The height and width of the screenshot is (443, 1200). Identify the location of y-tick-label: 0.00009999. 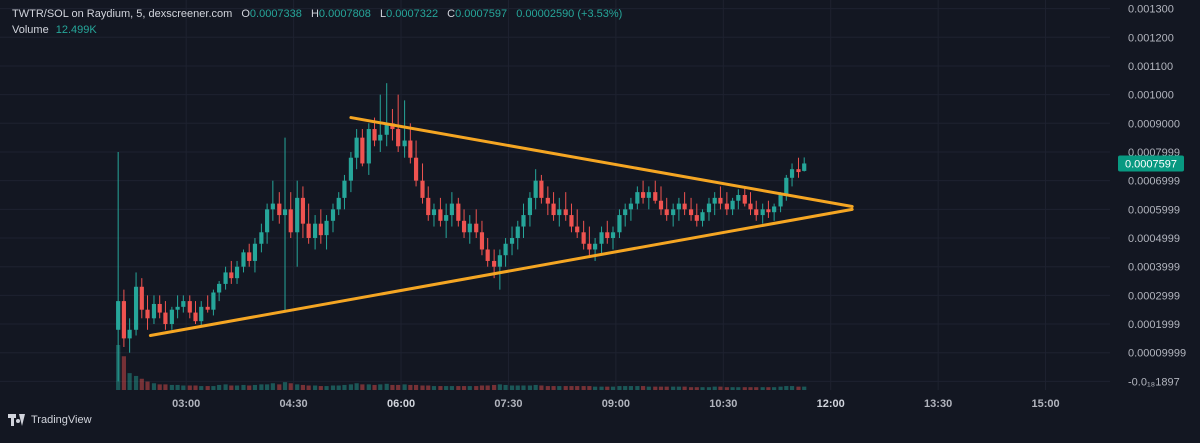
(1157, 354).